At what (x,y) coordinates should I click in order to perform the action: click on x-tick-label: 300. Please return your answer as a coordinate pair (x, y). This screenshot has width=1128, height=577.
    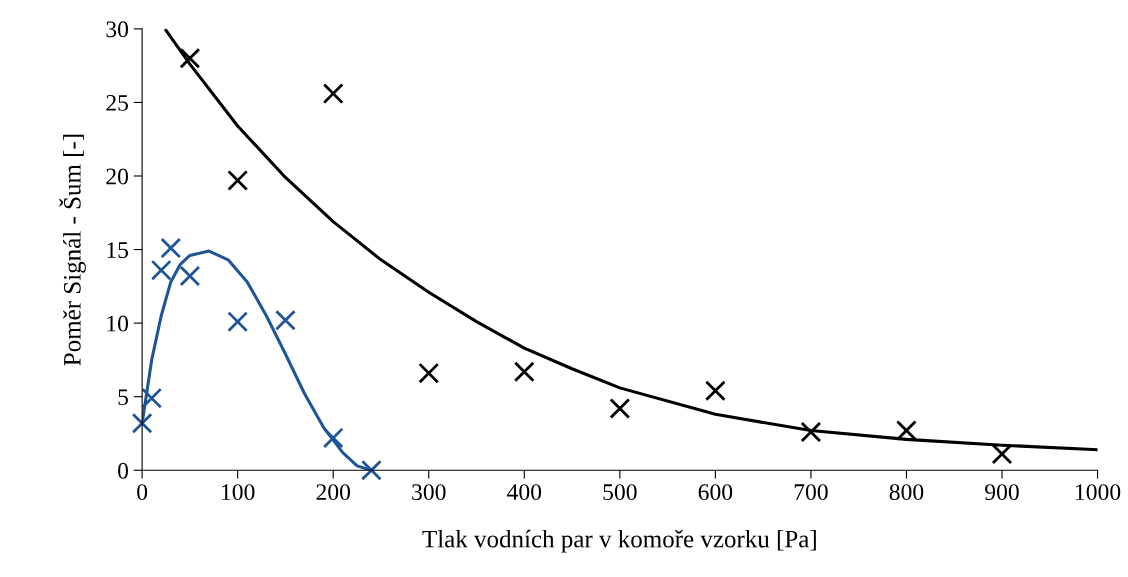
    Looking at the image, I should click on (429, 492).